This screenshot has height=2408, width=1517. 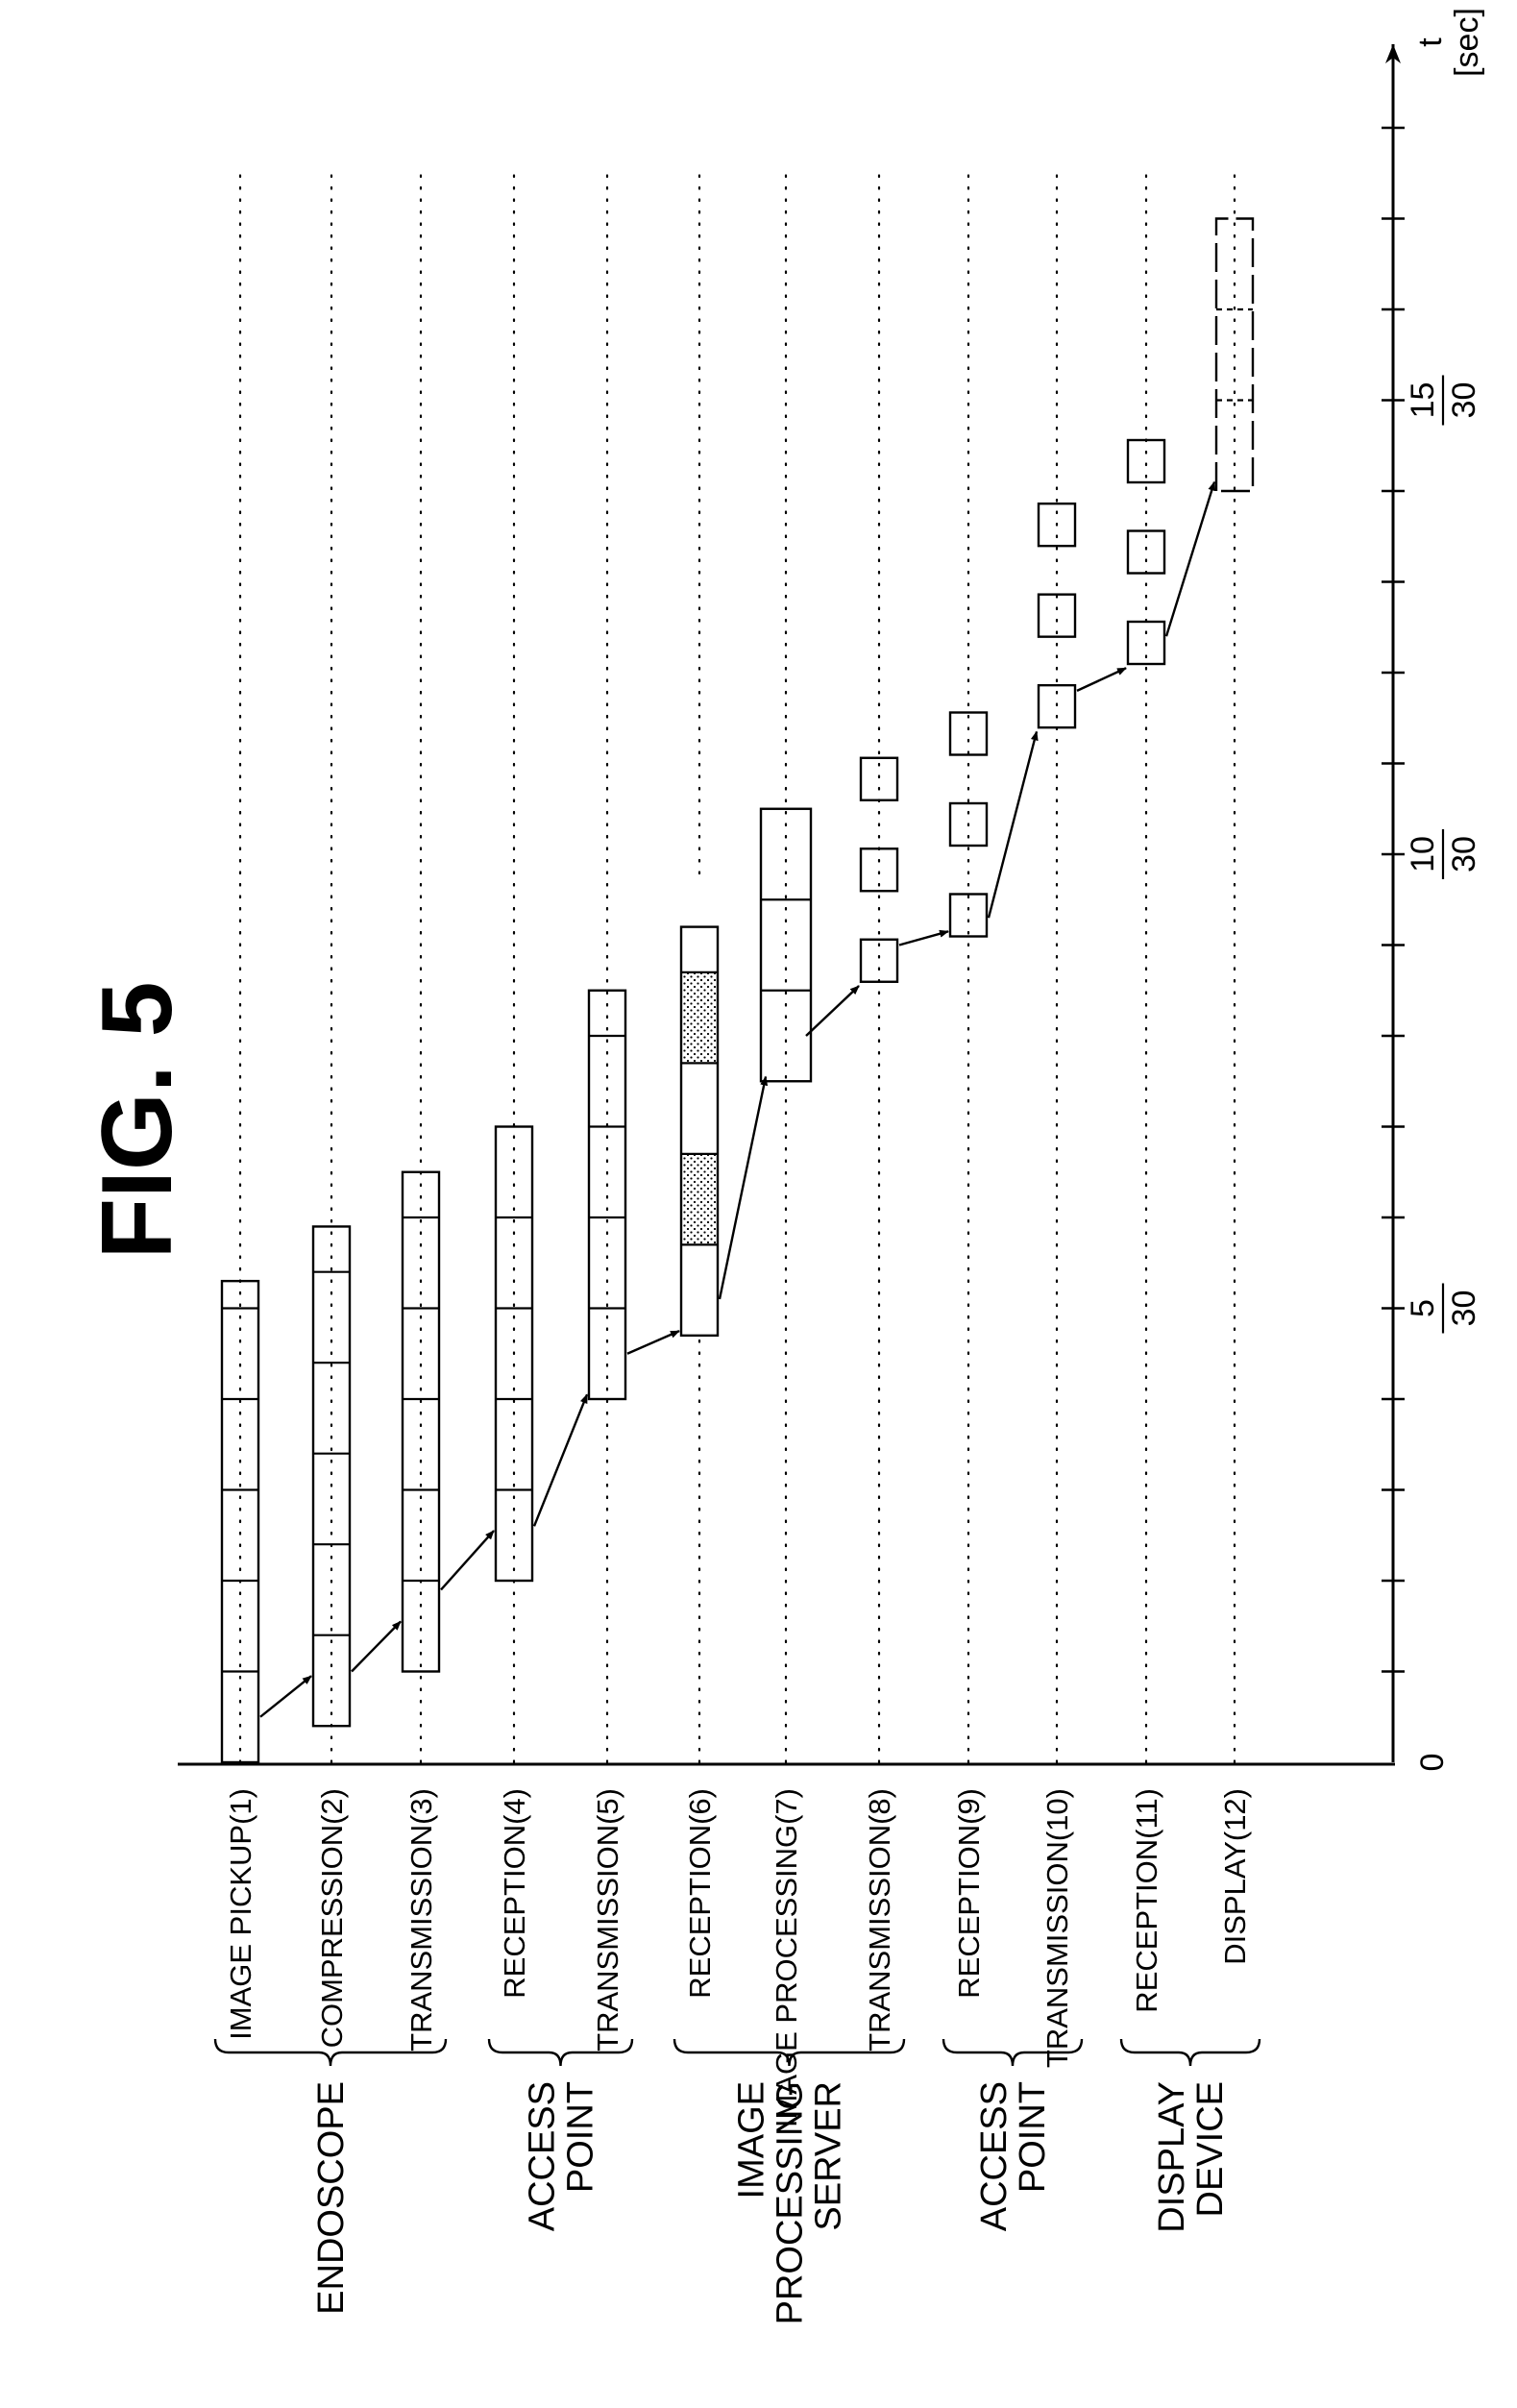 What do you see at coordinates (1146, 1900) in the screenshot?
I see `row-label: RECEPTION(11)` at bounding box center [1146, 1900].